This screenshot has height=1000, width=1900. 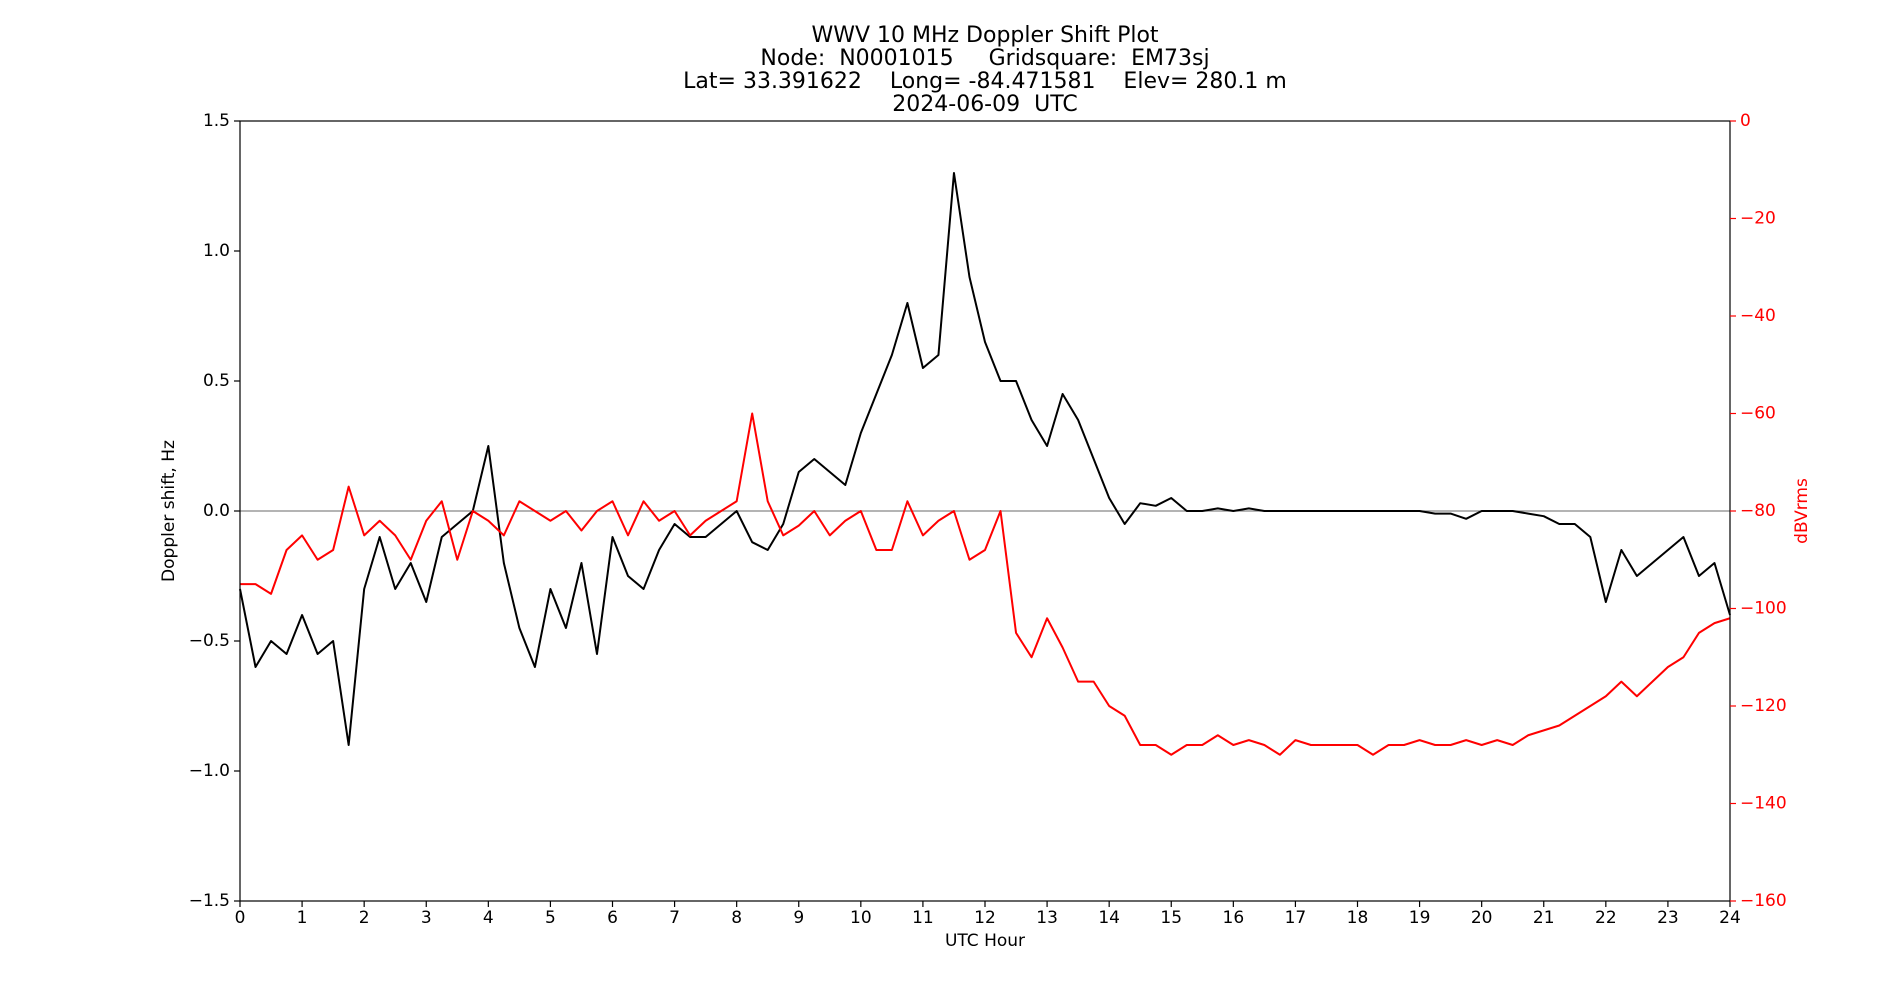 What do you see at coordinates (1763, 804) in the screenshot?
I see `y2-tick-label: −140` at bounding box center [1763, 804].